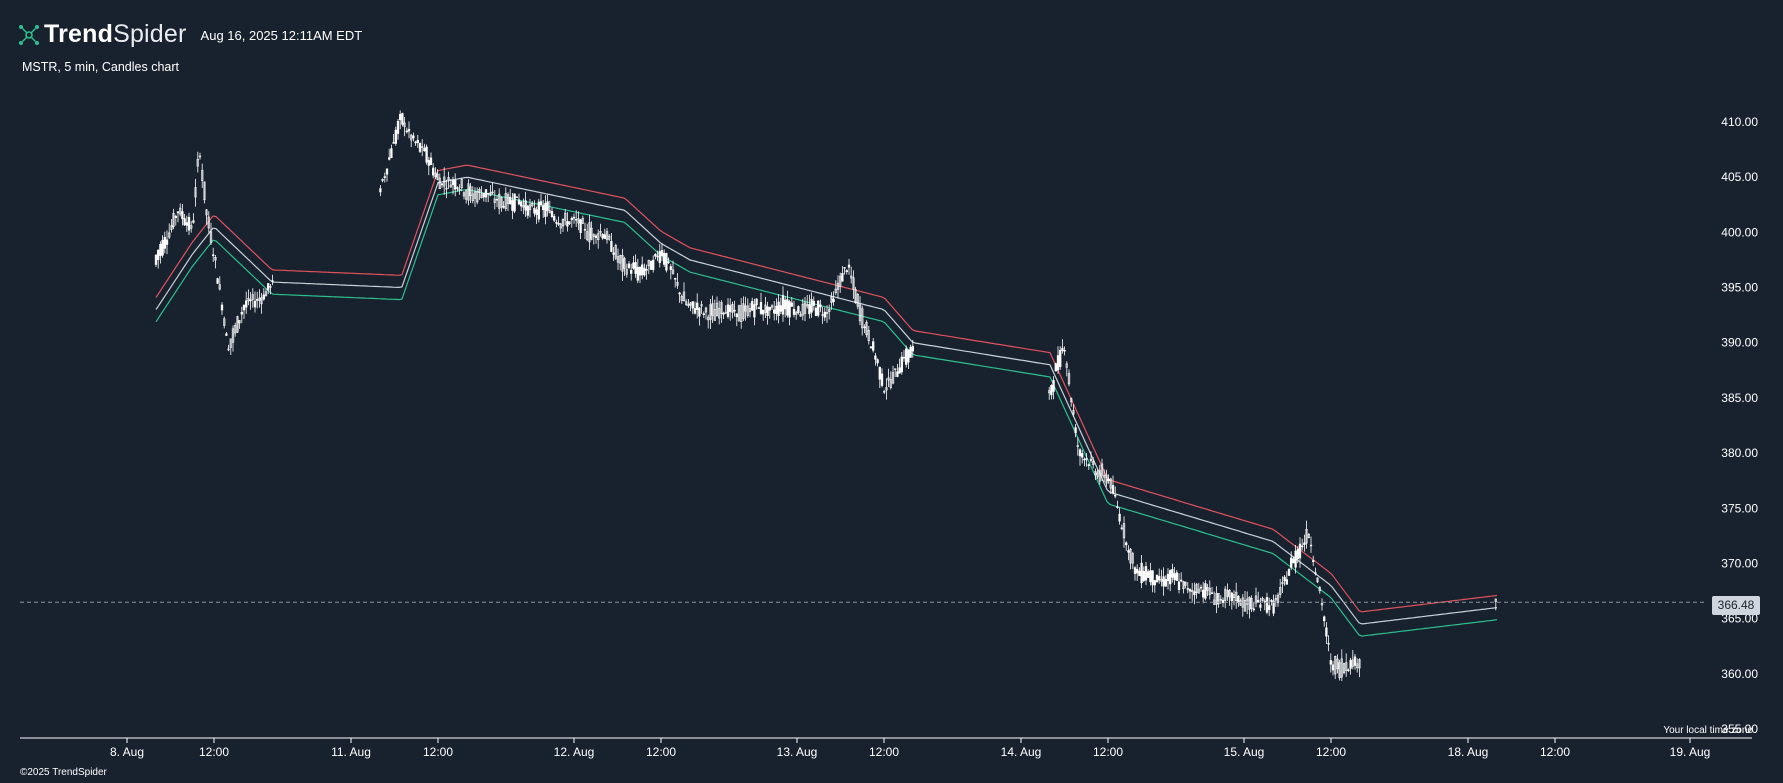 The width and height of the screenshot is (1783, 783). I want to click on y-tick-label: 370.00, so click(1739, 563).